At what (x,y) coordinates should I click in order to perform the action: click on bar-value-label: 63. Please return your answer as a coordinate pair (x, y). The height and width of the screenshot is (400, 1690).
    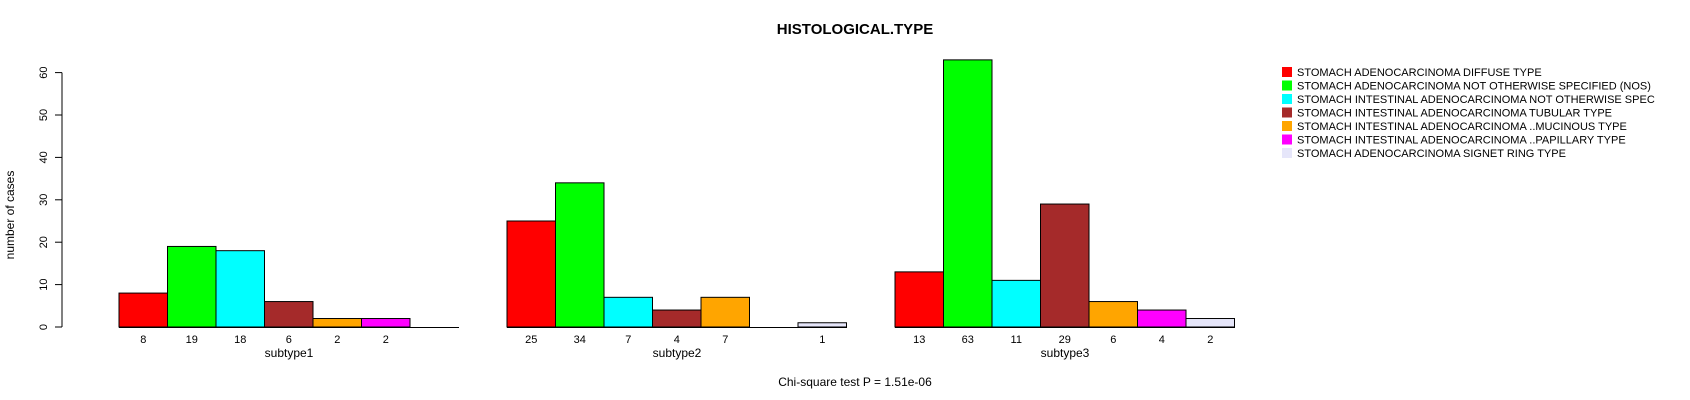
    Looking at the image, I should click on (968, 340).